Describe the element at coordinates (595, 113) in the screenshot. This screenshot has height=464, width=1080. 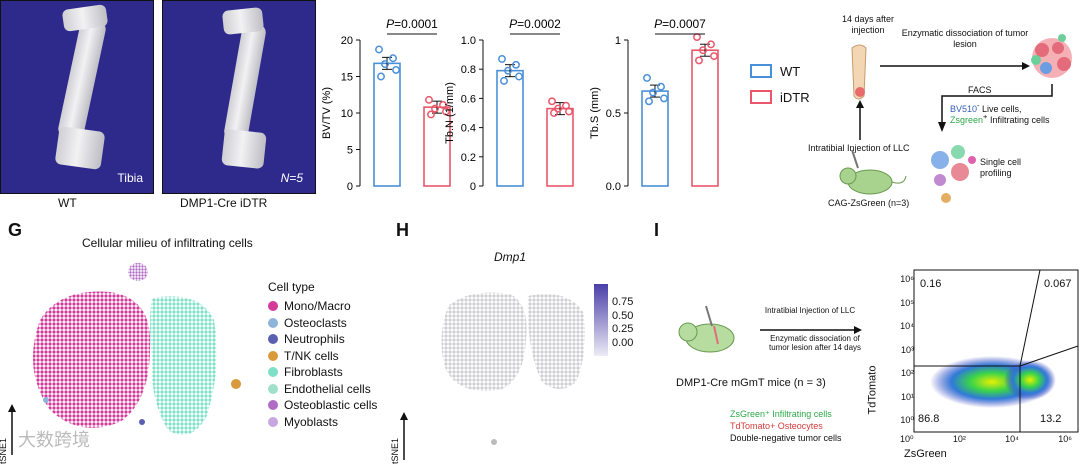
I see `y-axis-label: Tb.S (mm)` at that location.